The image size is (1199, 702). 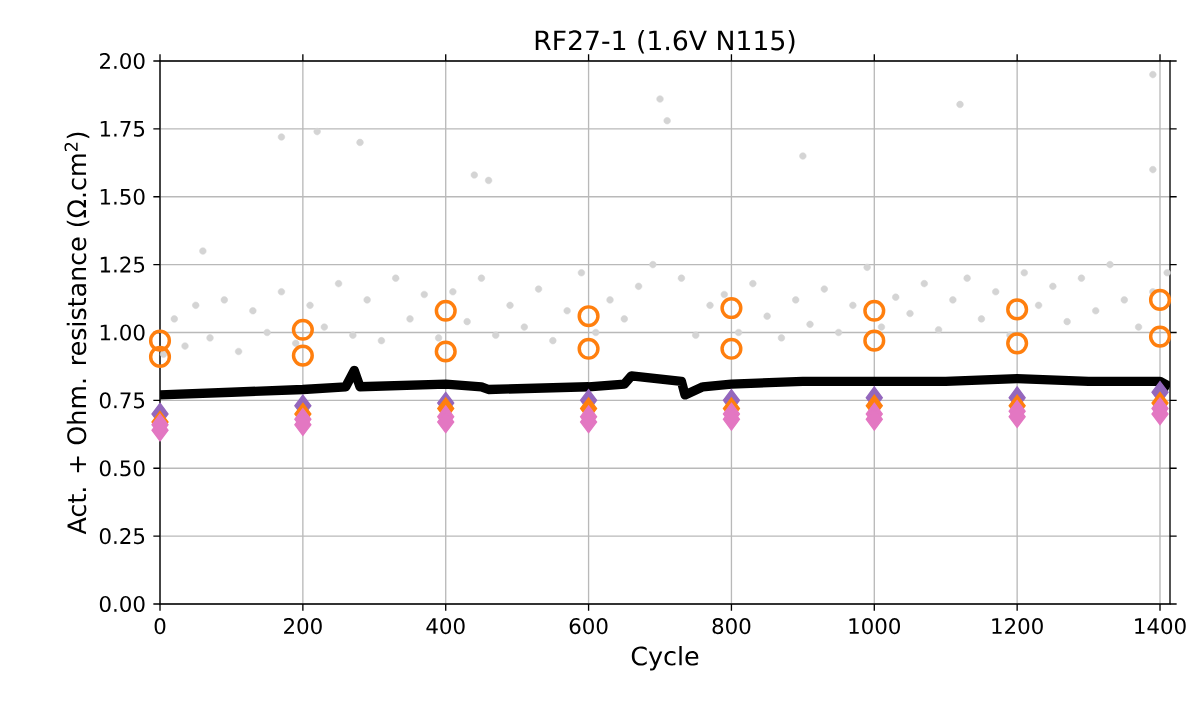 I want to click on chart-title: RF27-1 (1.6V N115), so click(x=665, y=41).